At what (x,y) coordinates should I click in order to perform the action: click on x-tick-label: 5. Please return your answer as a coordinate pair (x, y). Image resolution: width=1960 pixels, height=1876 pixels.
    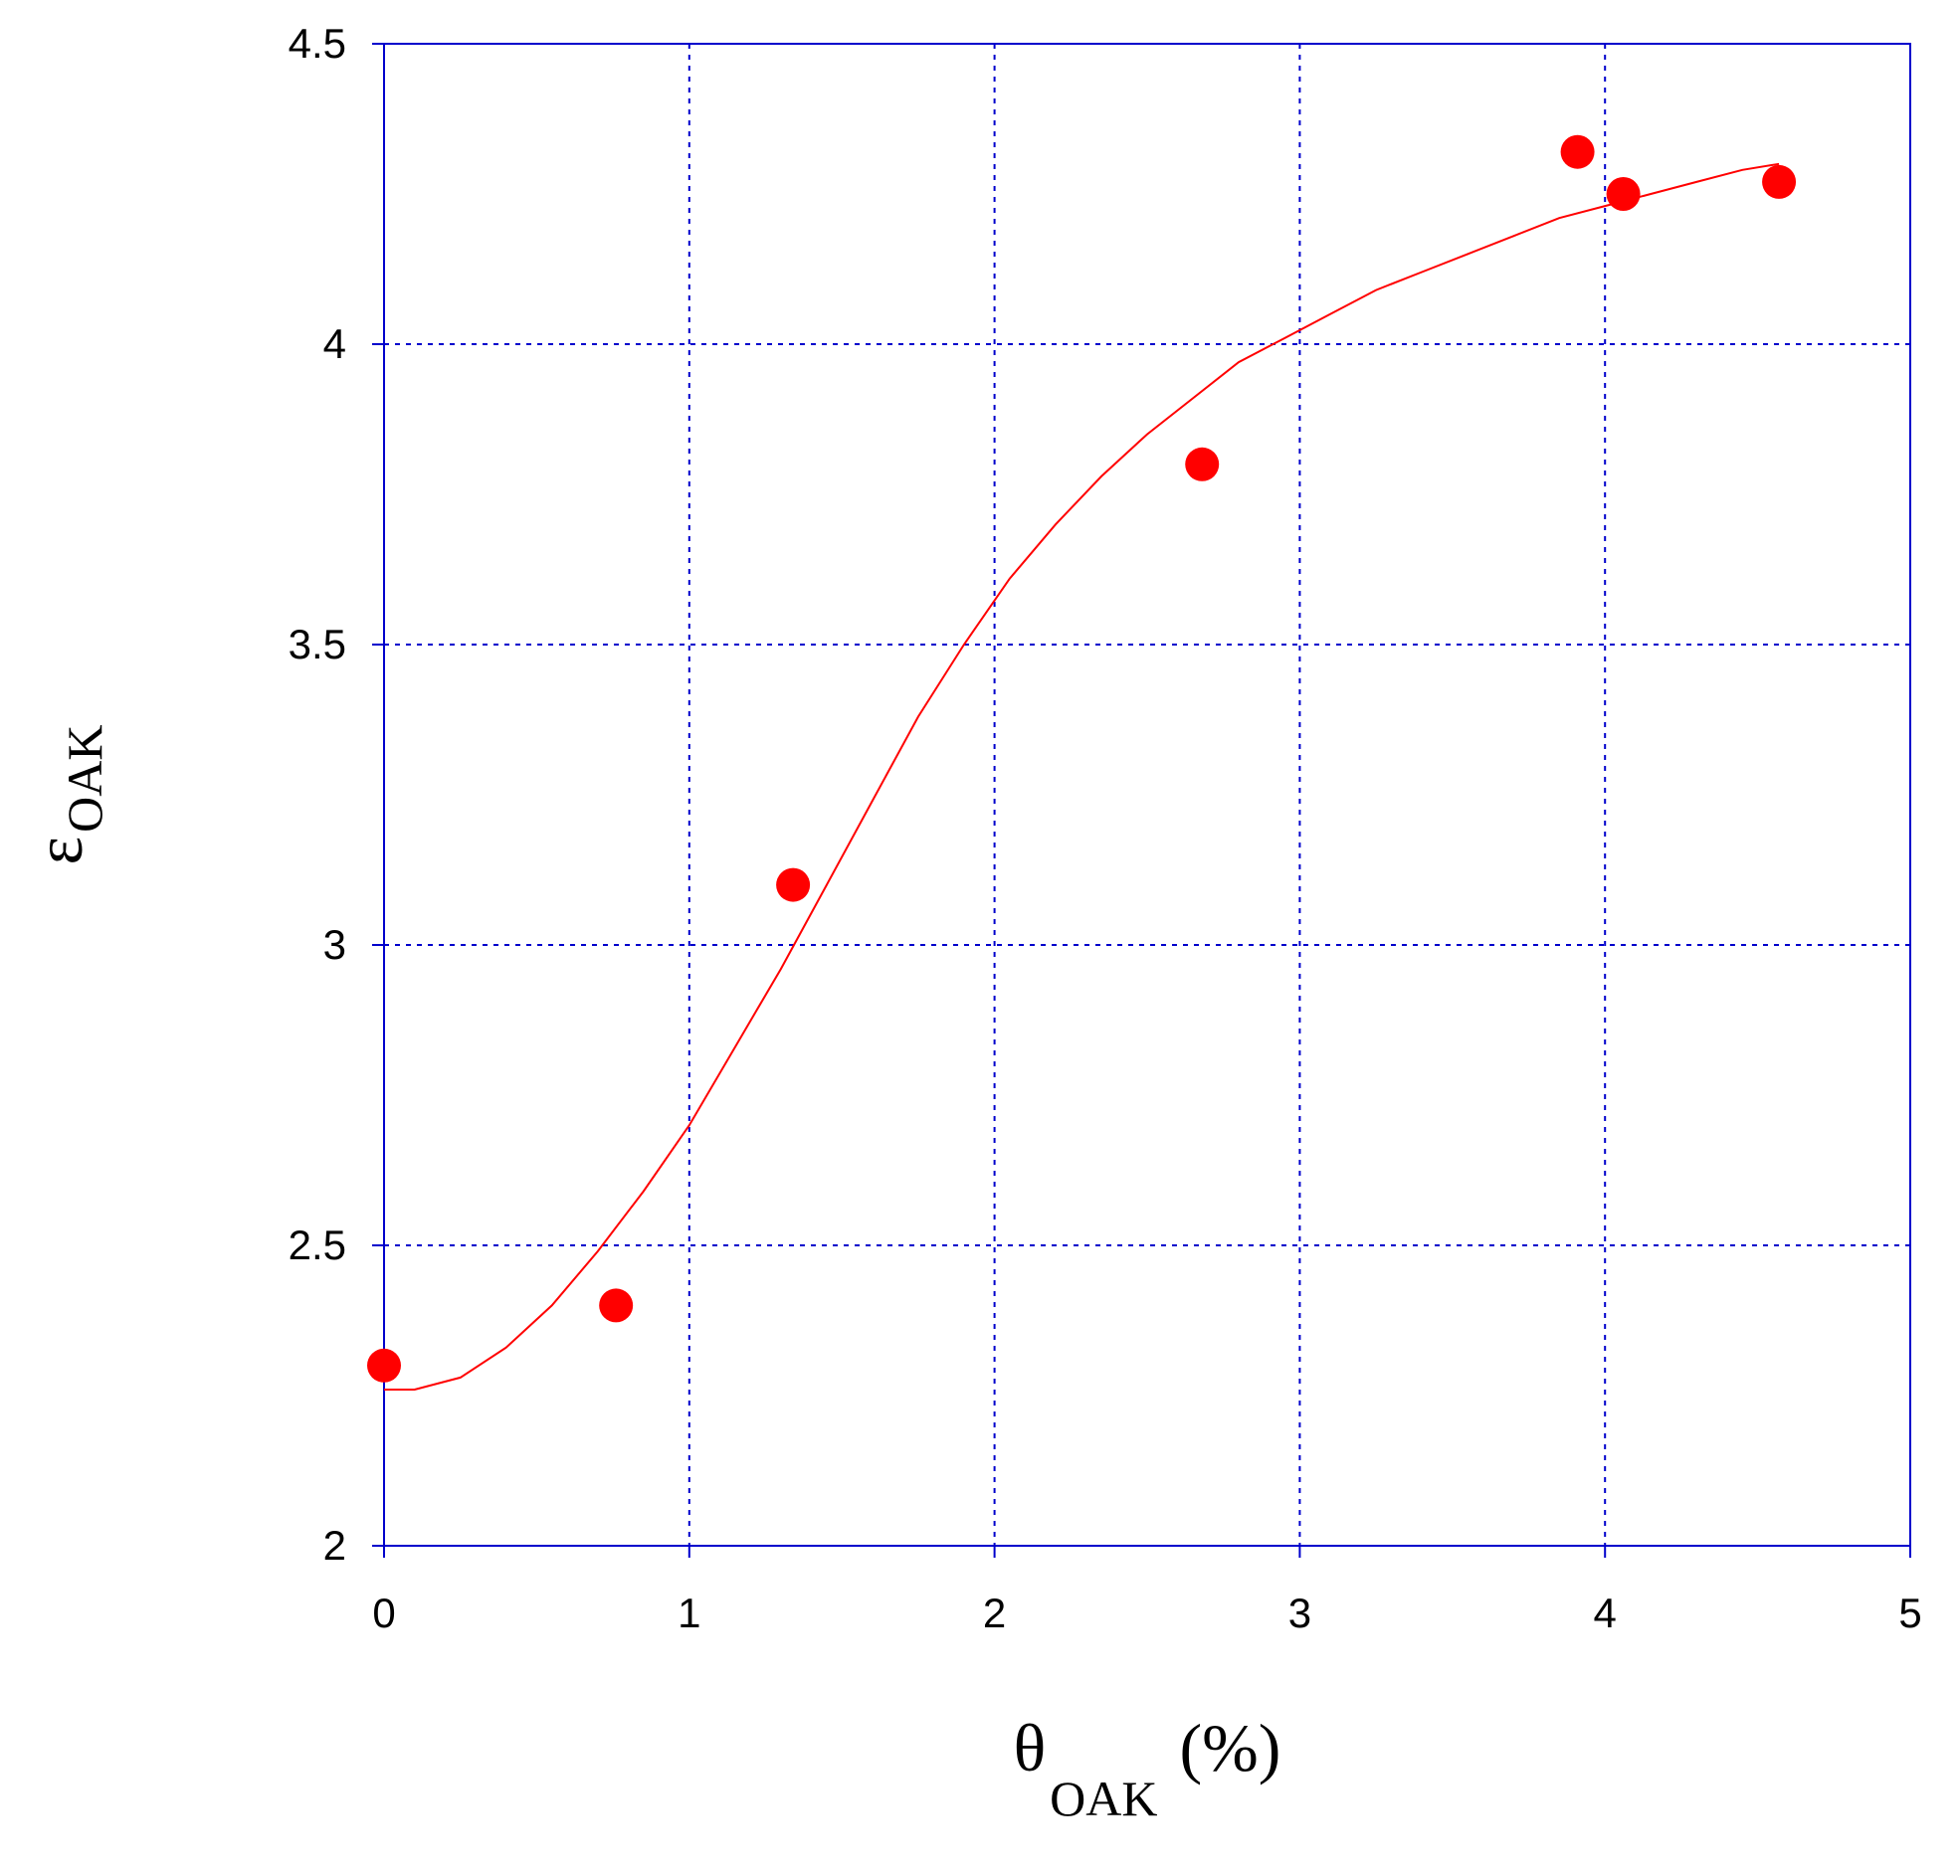
    Looking at the image, I should click on (1909, 1613).